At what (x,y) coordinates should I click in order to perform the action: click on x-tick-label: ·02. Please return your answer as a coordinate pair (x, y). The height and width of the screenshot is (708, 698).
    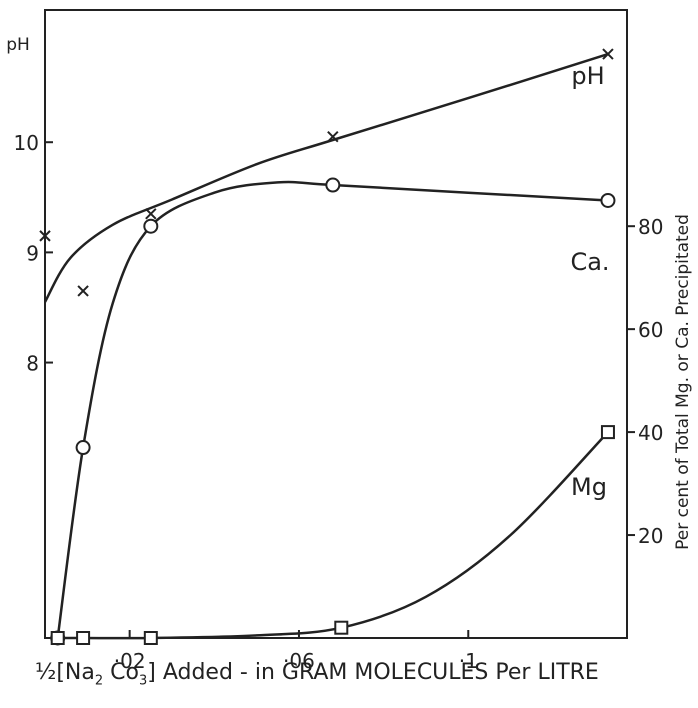
    Looking at the image, I should click on (130, 661).